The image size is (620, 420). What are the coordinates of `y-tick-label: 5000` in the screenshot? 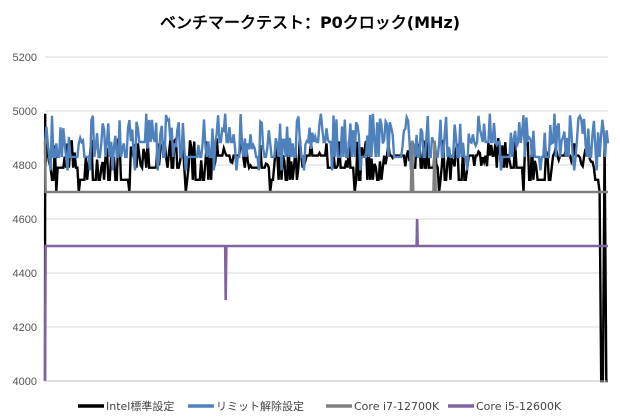 It's located at (25, 112).